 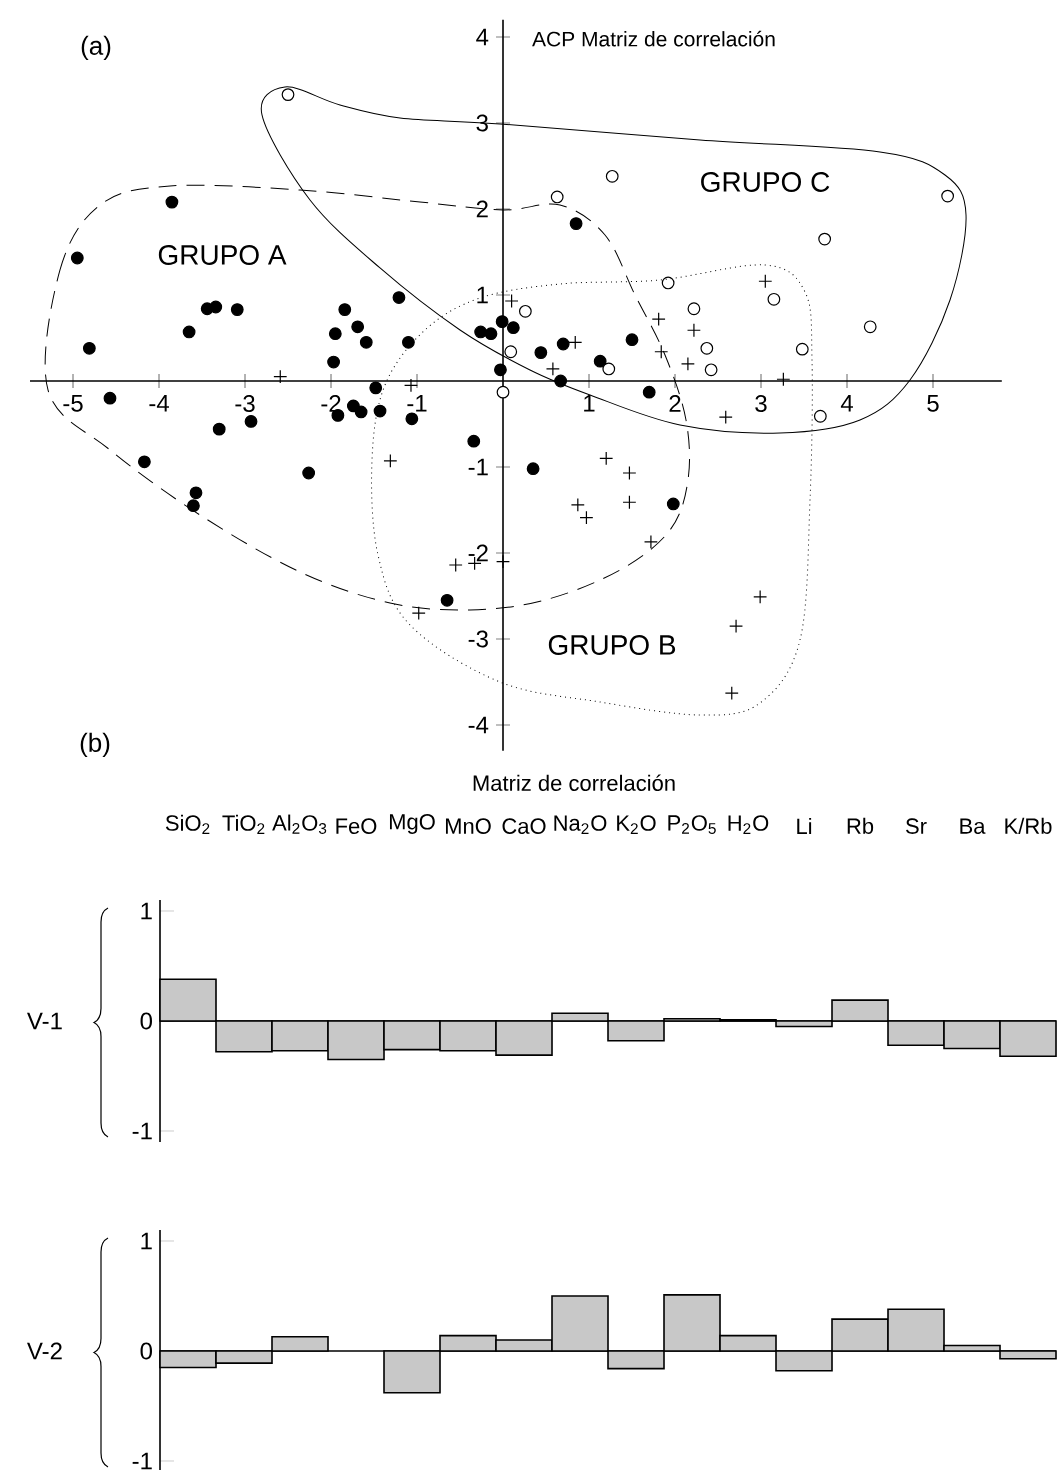 I want to click on x-tick-label: 2, so click(x=675, y=403).